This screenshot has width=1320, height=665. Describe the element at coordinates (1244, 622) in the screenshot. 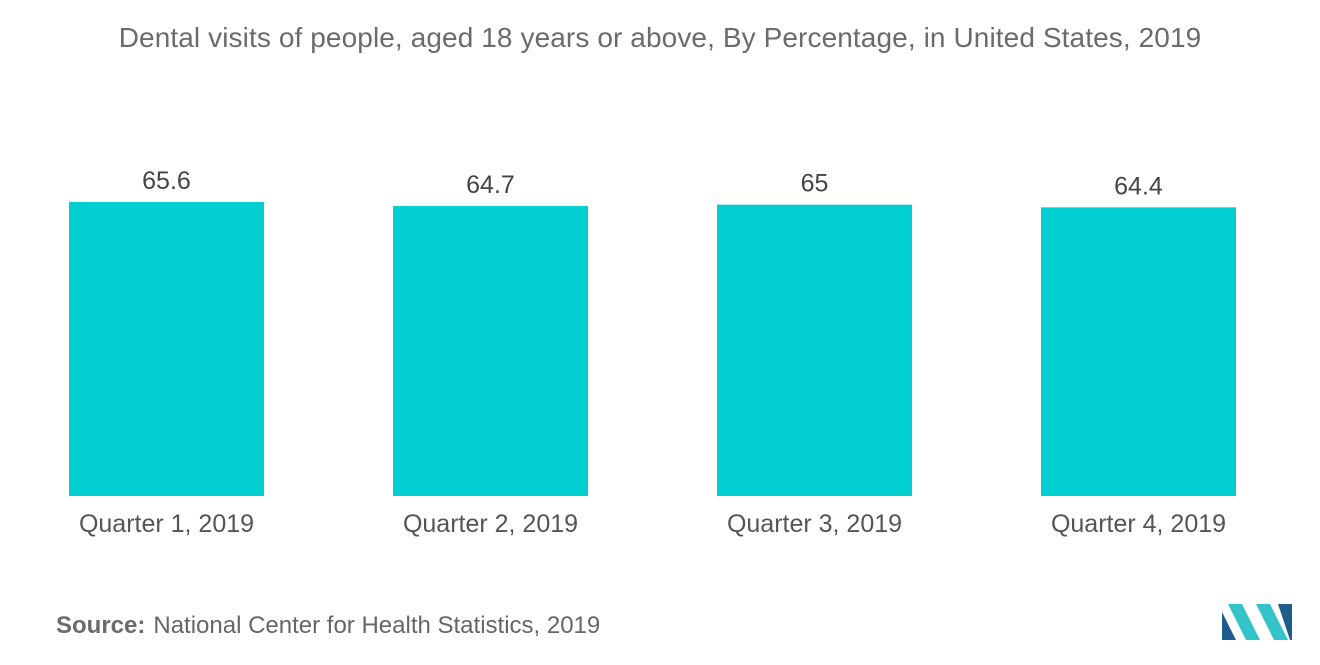

I see `logo-middle-stroke` at that location.